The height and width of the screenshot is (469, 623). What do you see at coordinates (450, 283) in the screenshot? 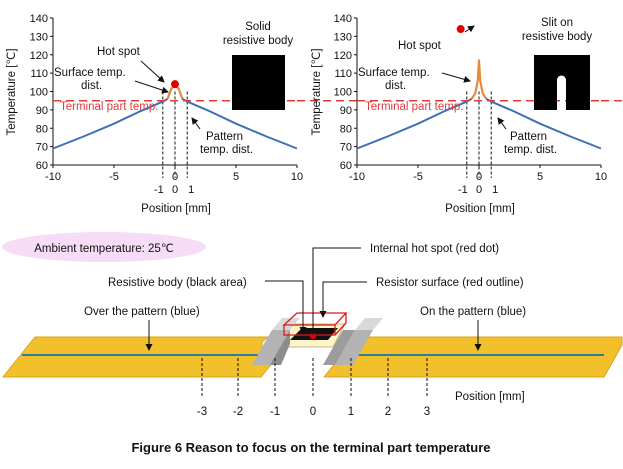
I see `resistor-surface-label: Resistor surface (red outline)` at bounding box center [450, 283].